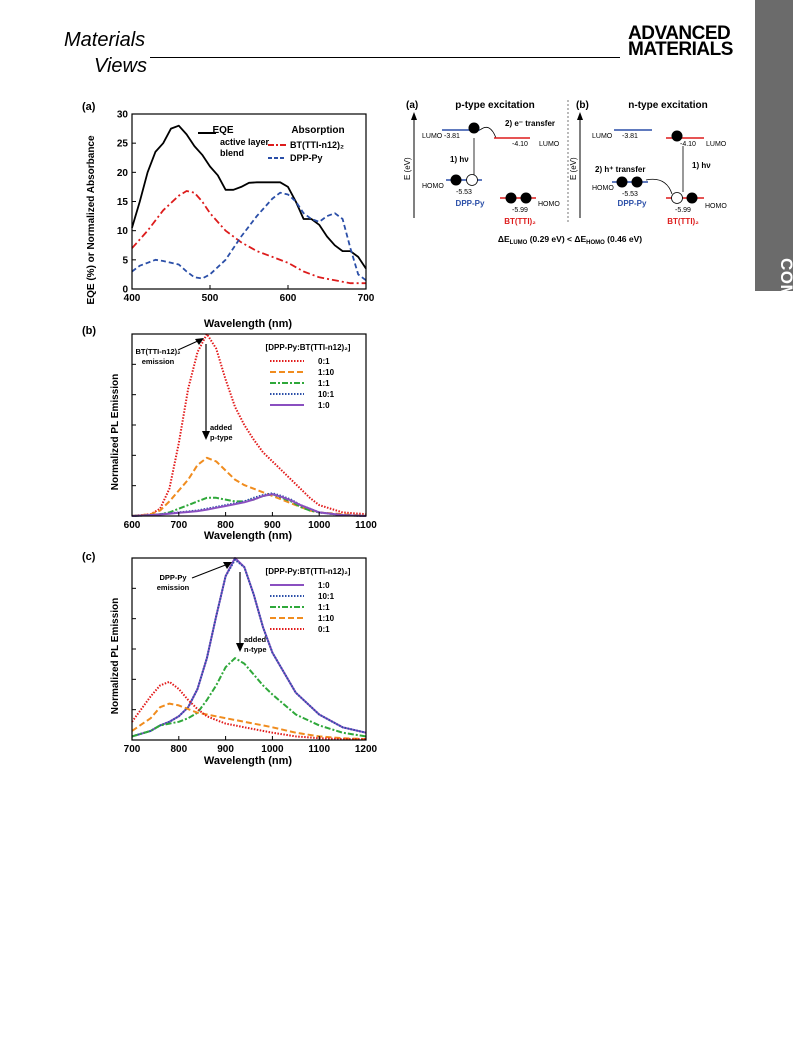 The height and width of the screenshot is (1057, 793). I want to click on legend-eqe-item-line1: active layer, so click(245, 142).